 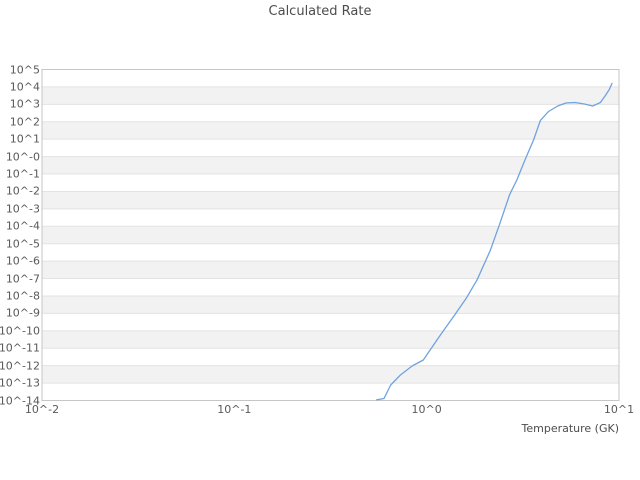 What do you see at coordinates (22, 261) in the screenshot?
I see `y-tick-label: 10^-6` at bounding box center [22, 261].